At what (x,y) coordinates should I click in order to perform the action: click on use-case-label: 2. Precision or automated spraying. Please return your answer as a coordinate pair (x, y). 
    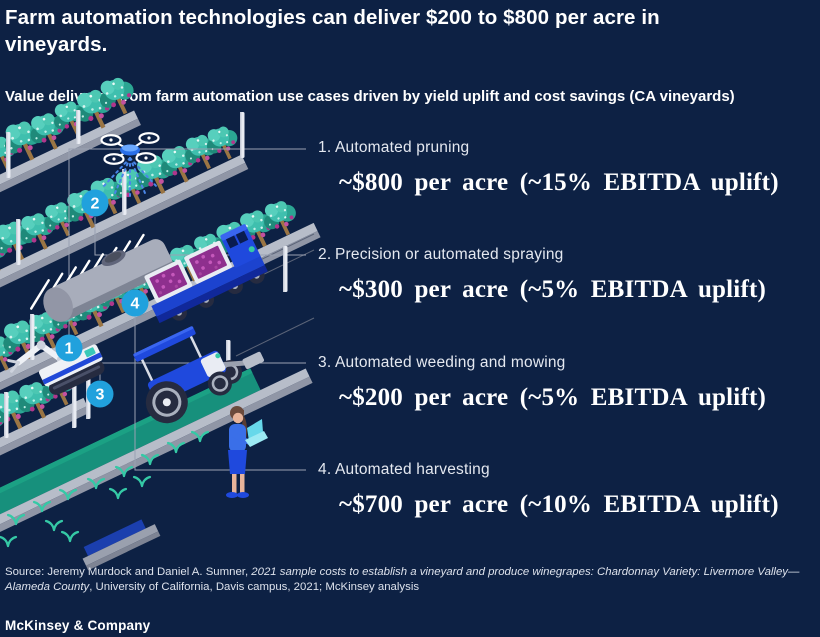
    Looking at the image, I should click on (569, 255).